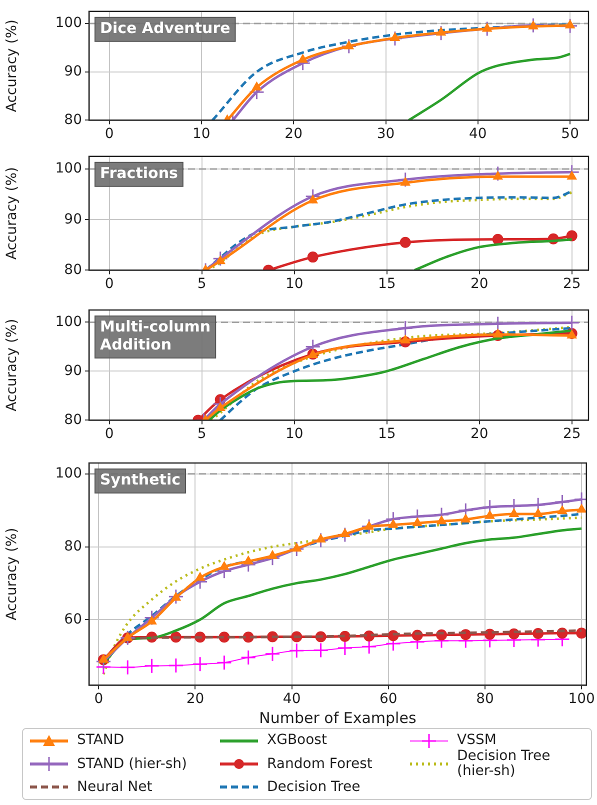 The height and width of the screenshot is (805, 597). Describe the element at coordinates (139, 173) in the screenshot. I see `text: Fractions` at that location.